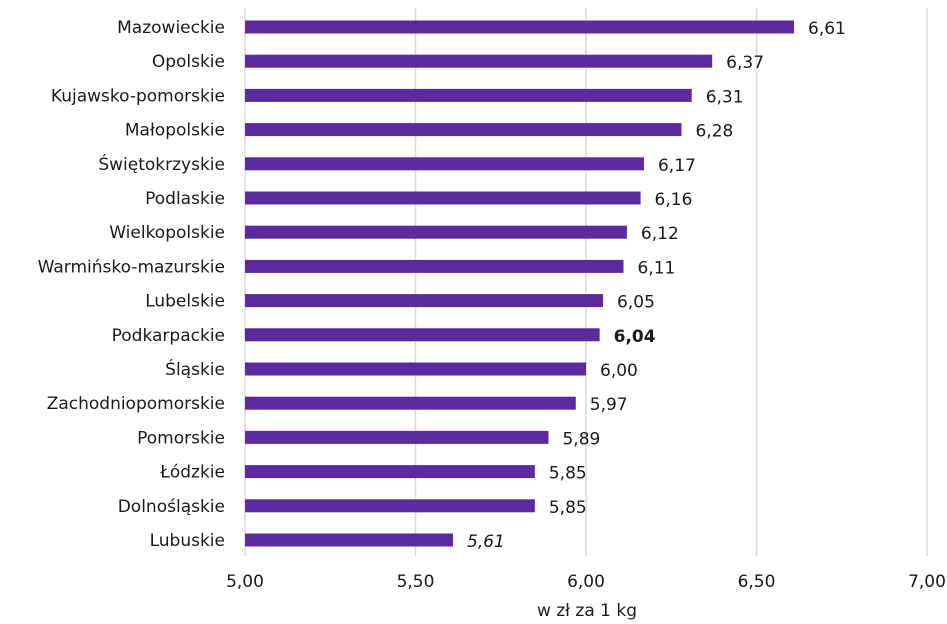 The height and width of the screenshot is (624, 947). I want to click on category-label: Podlaskie, so click(185, 199).